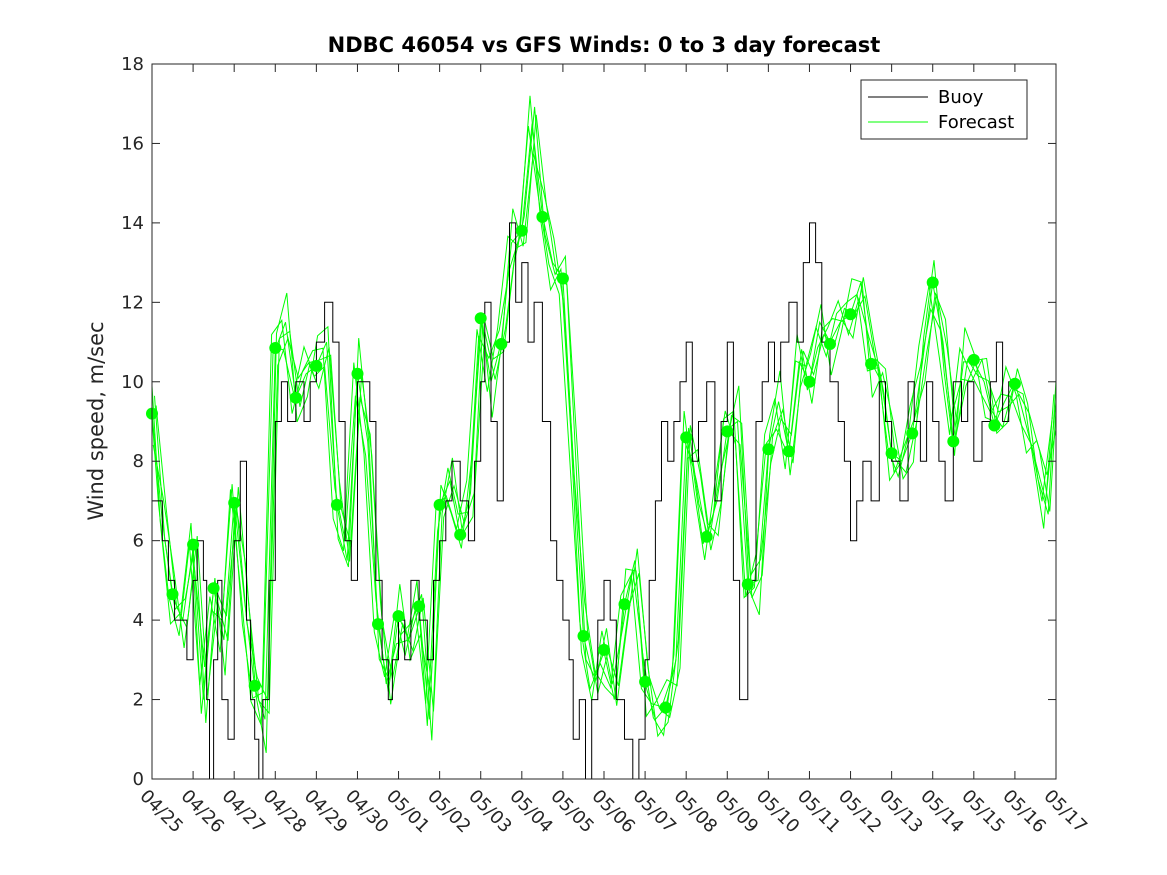  I want to click on y-tick-label: 8, so click(138, 461).